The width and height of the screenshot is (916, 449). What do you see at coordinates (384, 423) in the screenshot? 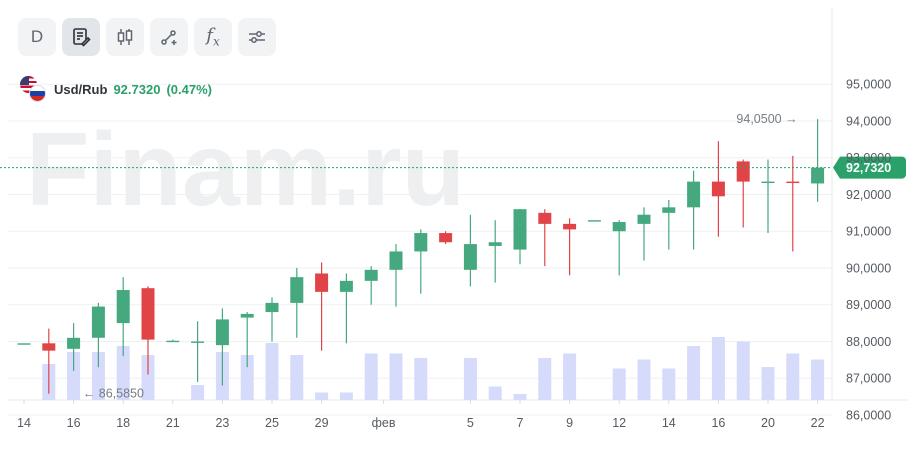
I see `x-tick-label: фев` at bounding box center [384, 423].